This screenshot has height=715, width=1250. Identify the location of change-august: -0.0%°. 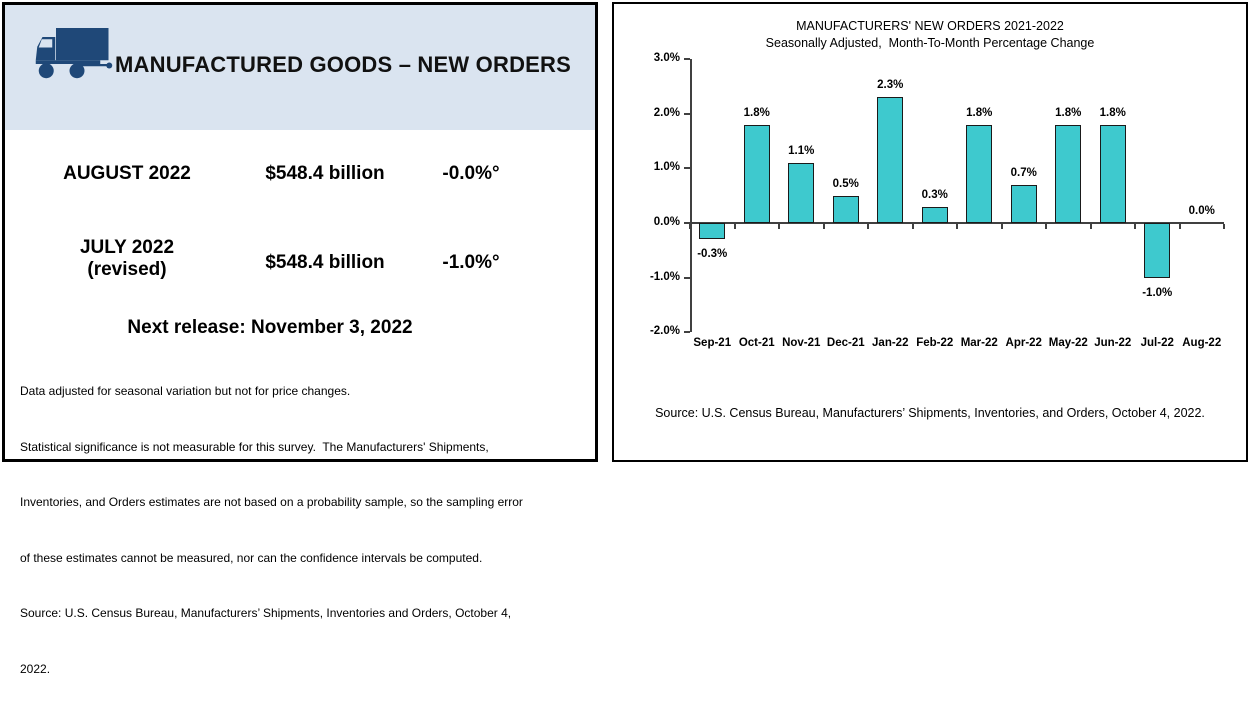
(471, 173).